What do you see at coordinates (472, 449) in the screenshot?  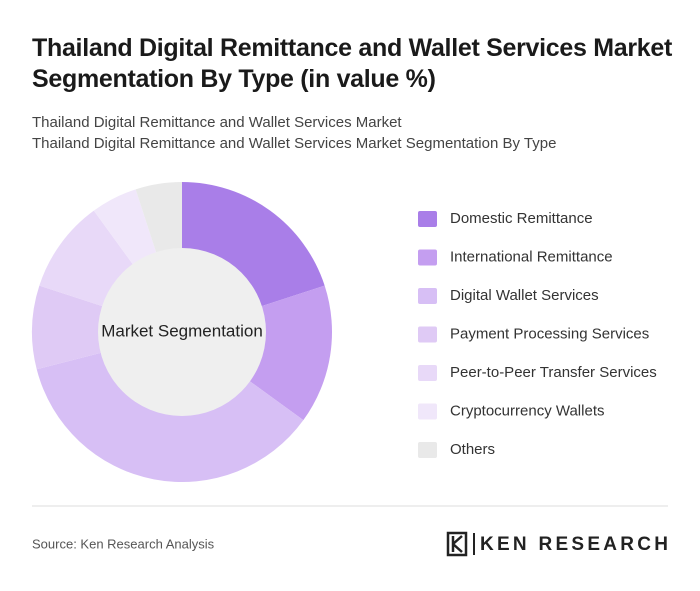 I see `legend-label: Others` at bounding box center [472, 449].